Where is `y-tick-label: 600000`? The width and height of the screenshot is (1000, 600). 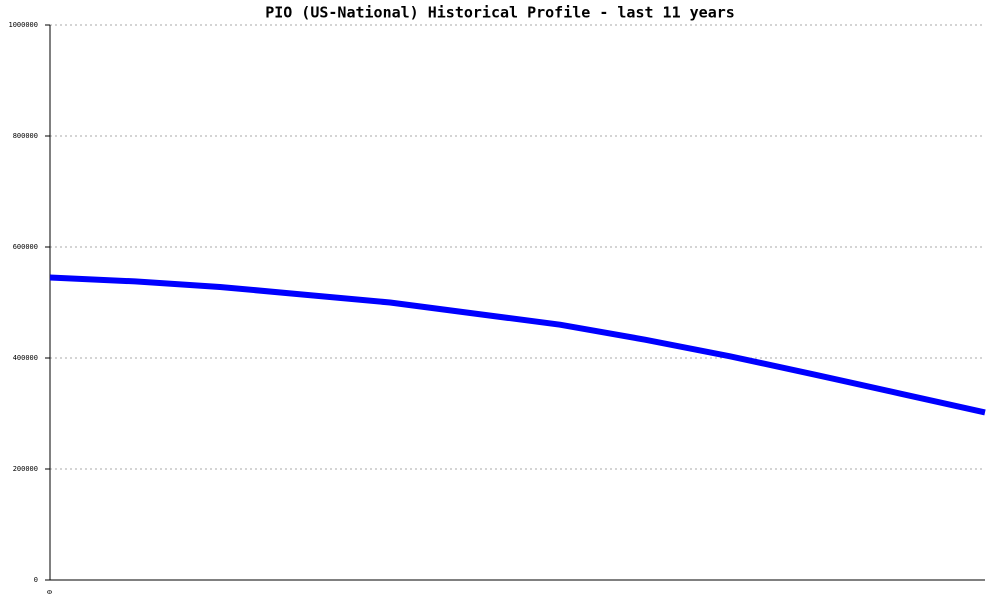 y-tick-label: 600000 is located at coordinates (25, 247).